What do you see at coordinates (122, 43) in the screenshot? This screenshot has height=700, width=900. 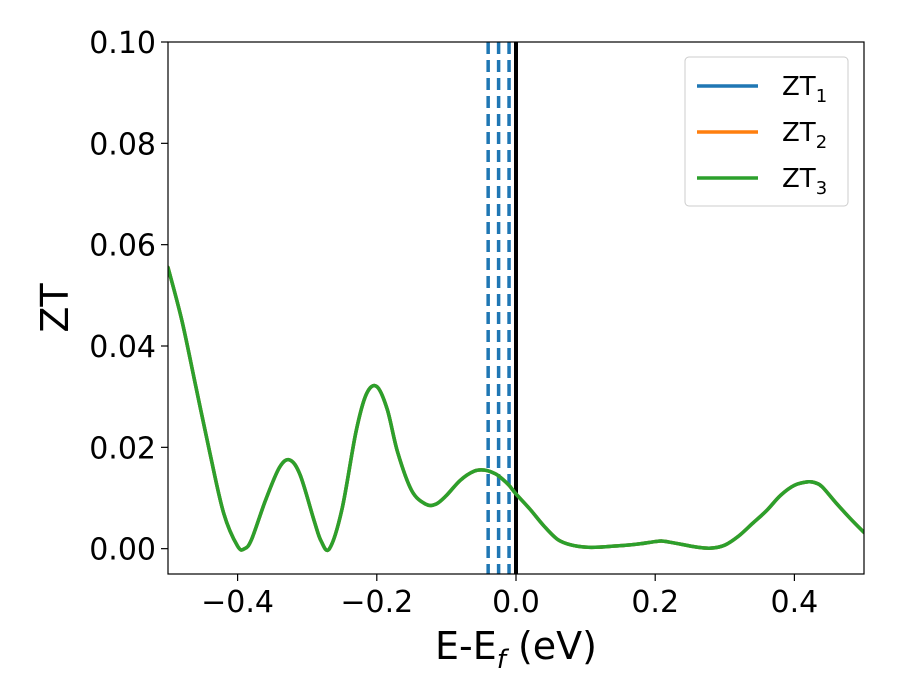 I see `y-tick-label: 0.10` at bounding box center [122, 43].